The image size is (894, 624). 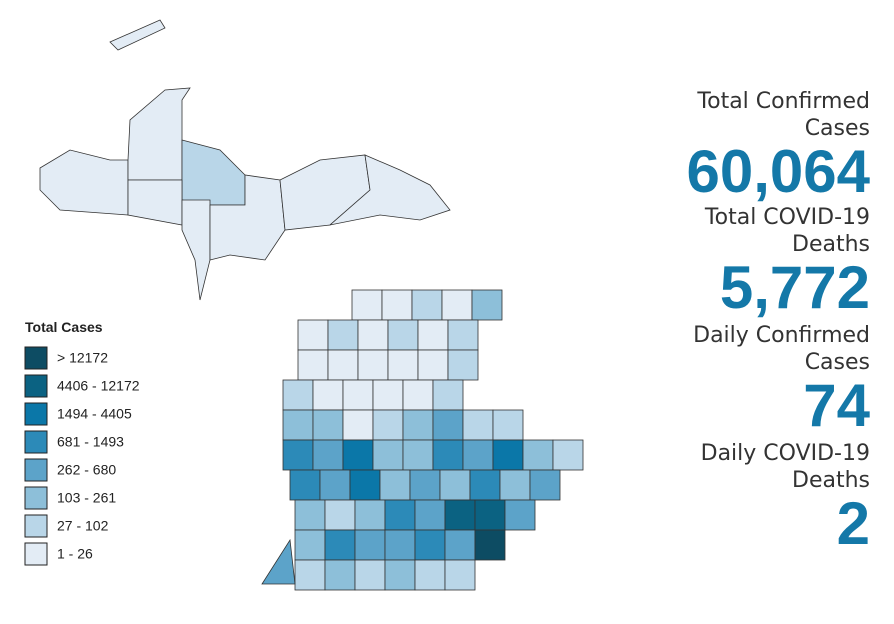 I want to click on stat-label: Daily Confirmed, so click(x=781, y=335).